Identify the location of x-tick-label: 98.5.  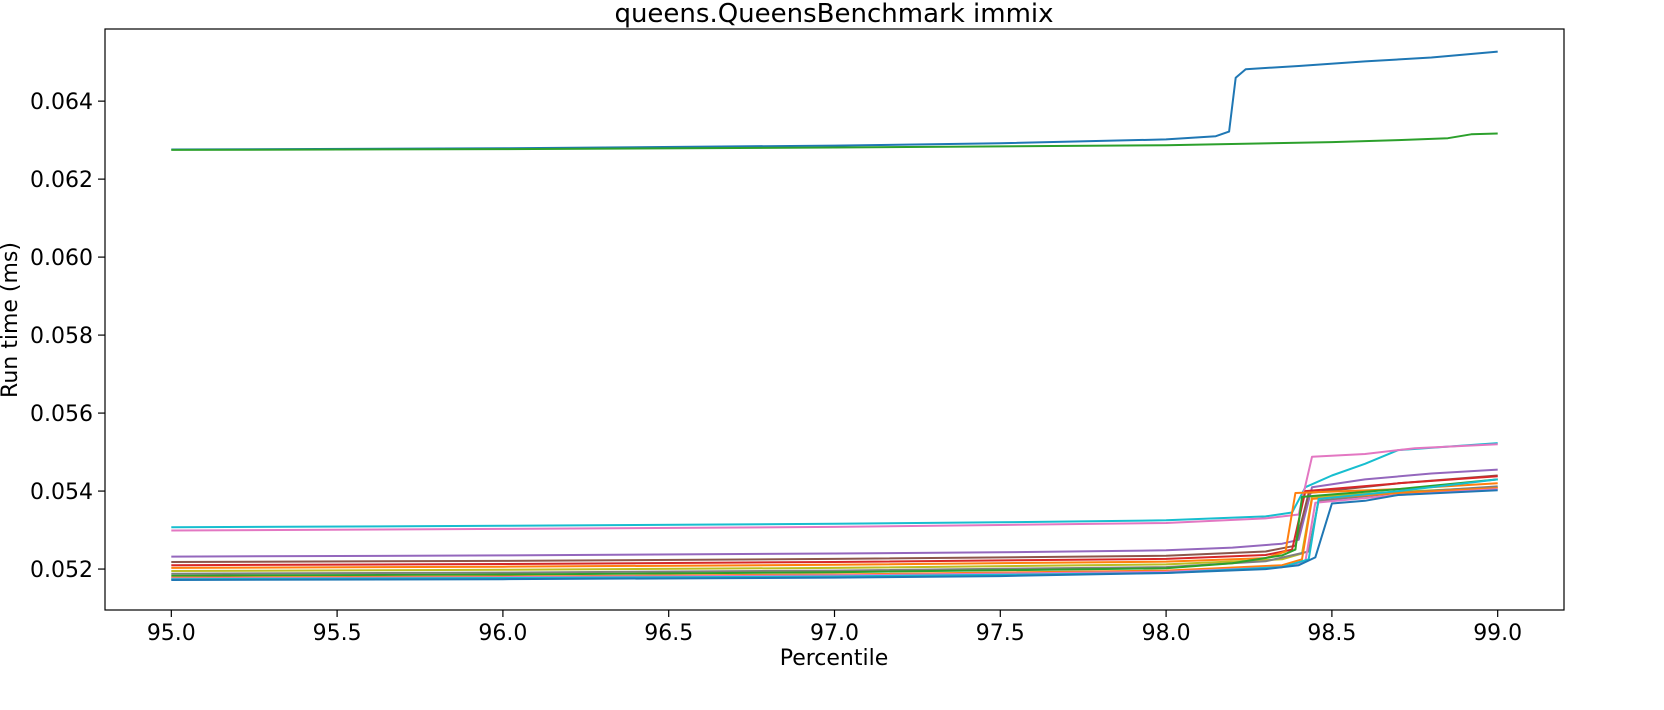
(1331, 633).